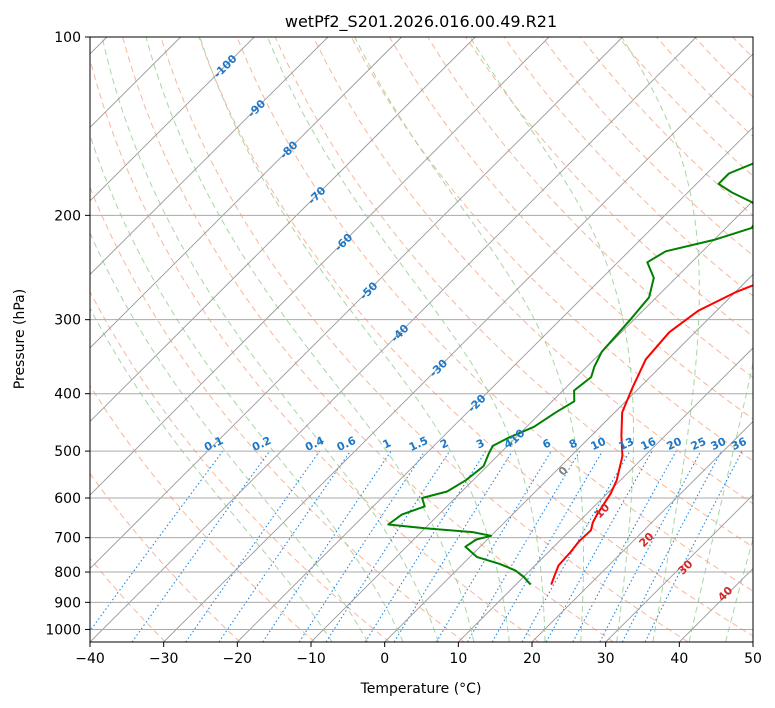 The image size is (775, 708). I want to click on x-tick-label: 40, so click(679, 659).